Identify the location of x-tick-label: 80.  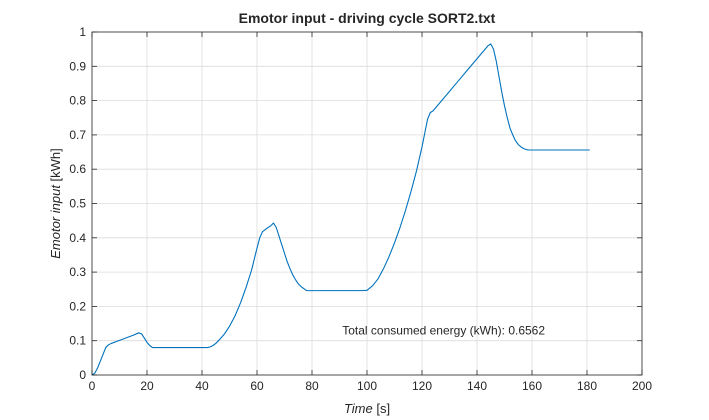
(312, 386).